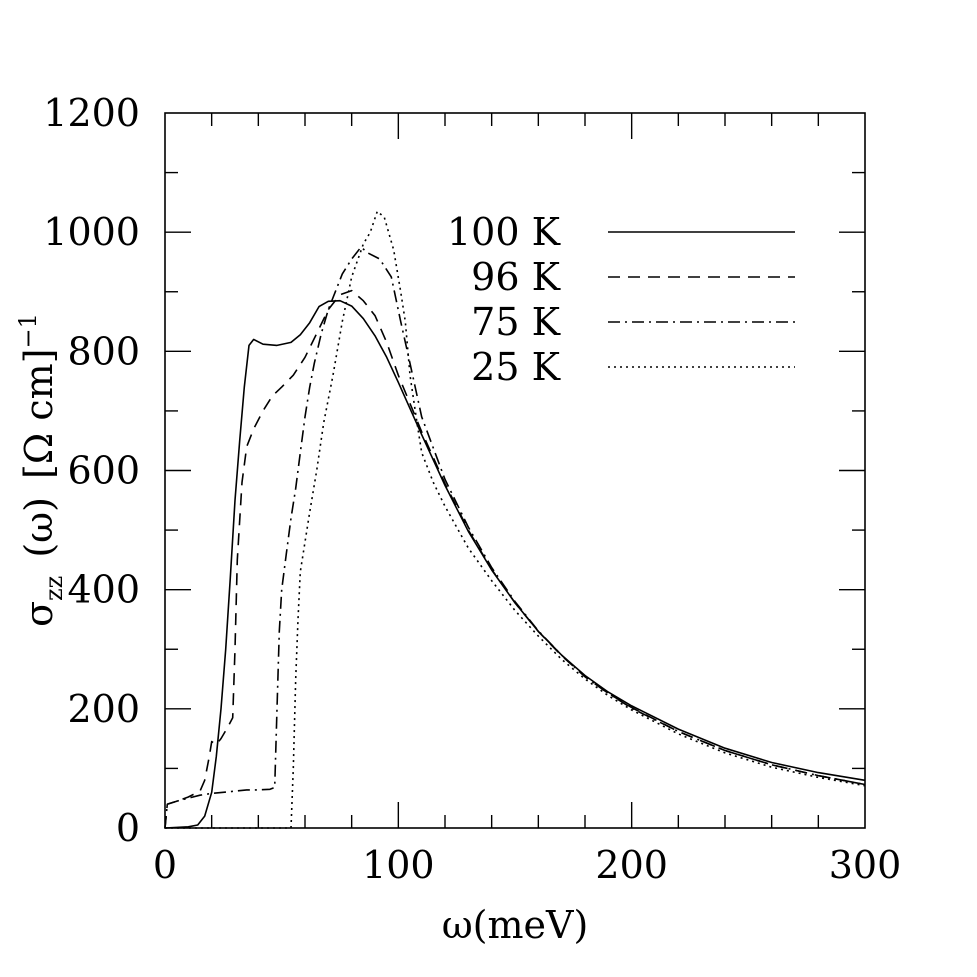 Image resolution: width=977 pixels, height=977 pixels. I want to click on legend-label: 75 K, so click(515, 322).